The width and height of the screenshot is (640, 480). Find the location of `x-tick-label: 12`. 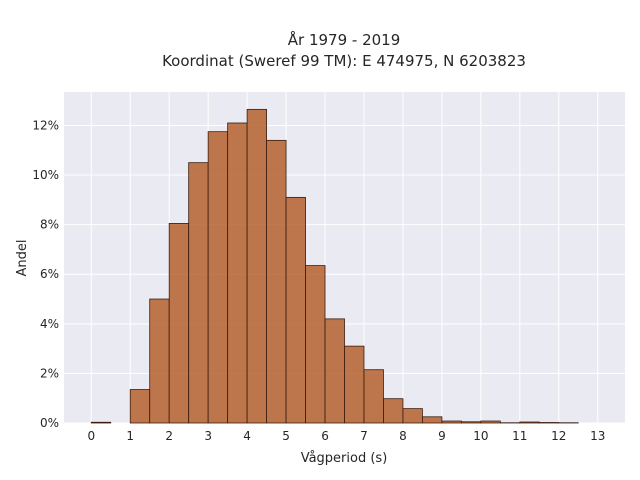

x-tick-label: 12 is located at coordinates (558, 436).